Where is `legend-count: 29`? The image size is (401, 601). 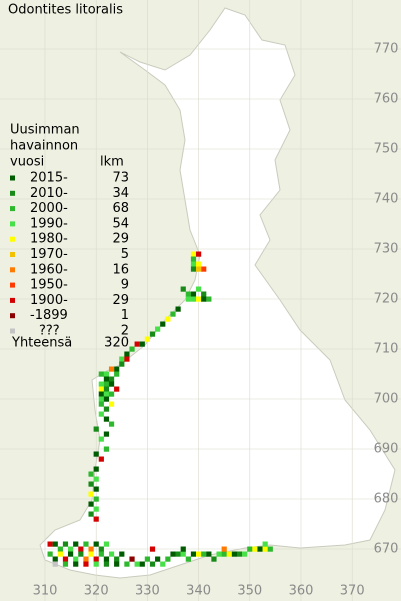
legend-count: 29 is located at coordinates (120, 239).